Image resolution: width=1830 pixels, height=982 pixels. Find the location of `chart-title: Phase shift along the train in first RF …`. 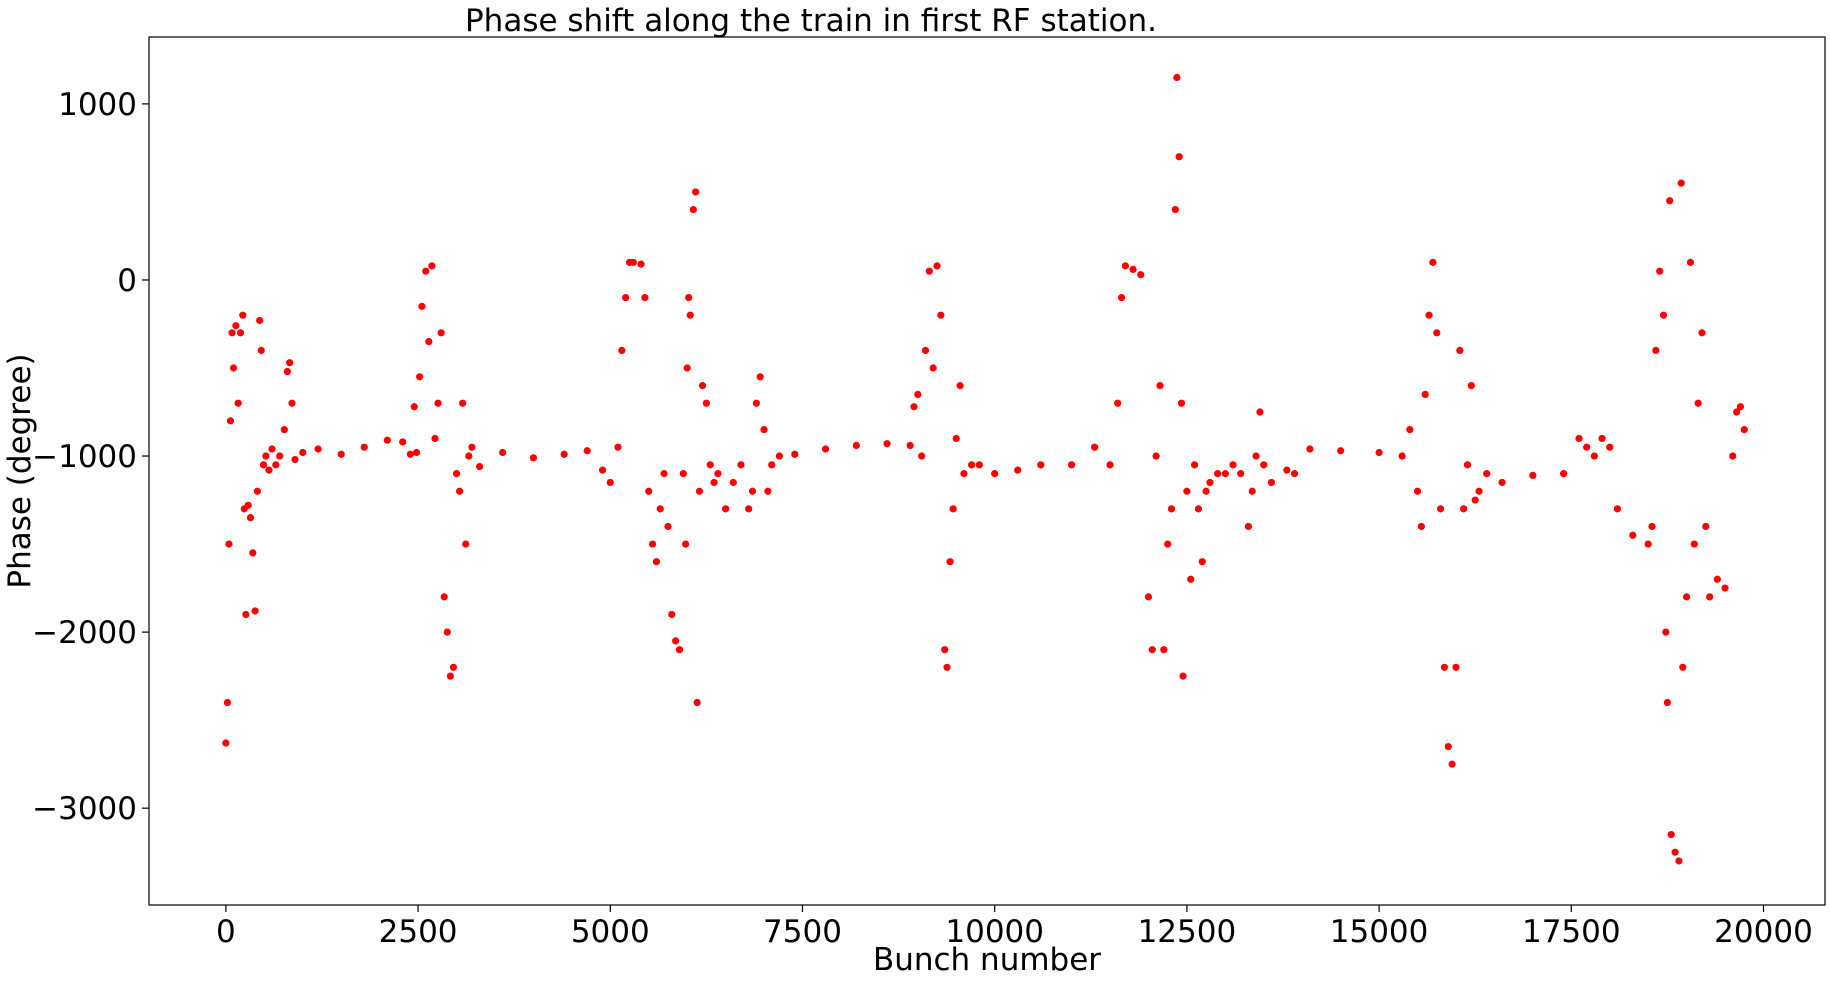

chart-title: Phase shift along the train in first RF … is located at coordinates (811, 21).